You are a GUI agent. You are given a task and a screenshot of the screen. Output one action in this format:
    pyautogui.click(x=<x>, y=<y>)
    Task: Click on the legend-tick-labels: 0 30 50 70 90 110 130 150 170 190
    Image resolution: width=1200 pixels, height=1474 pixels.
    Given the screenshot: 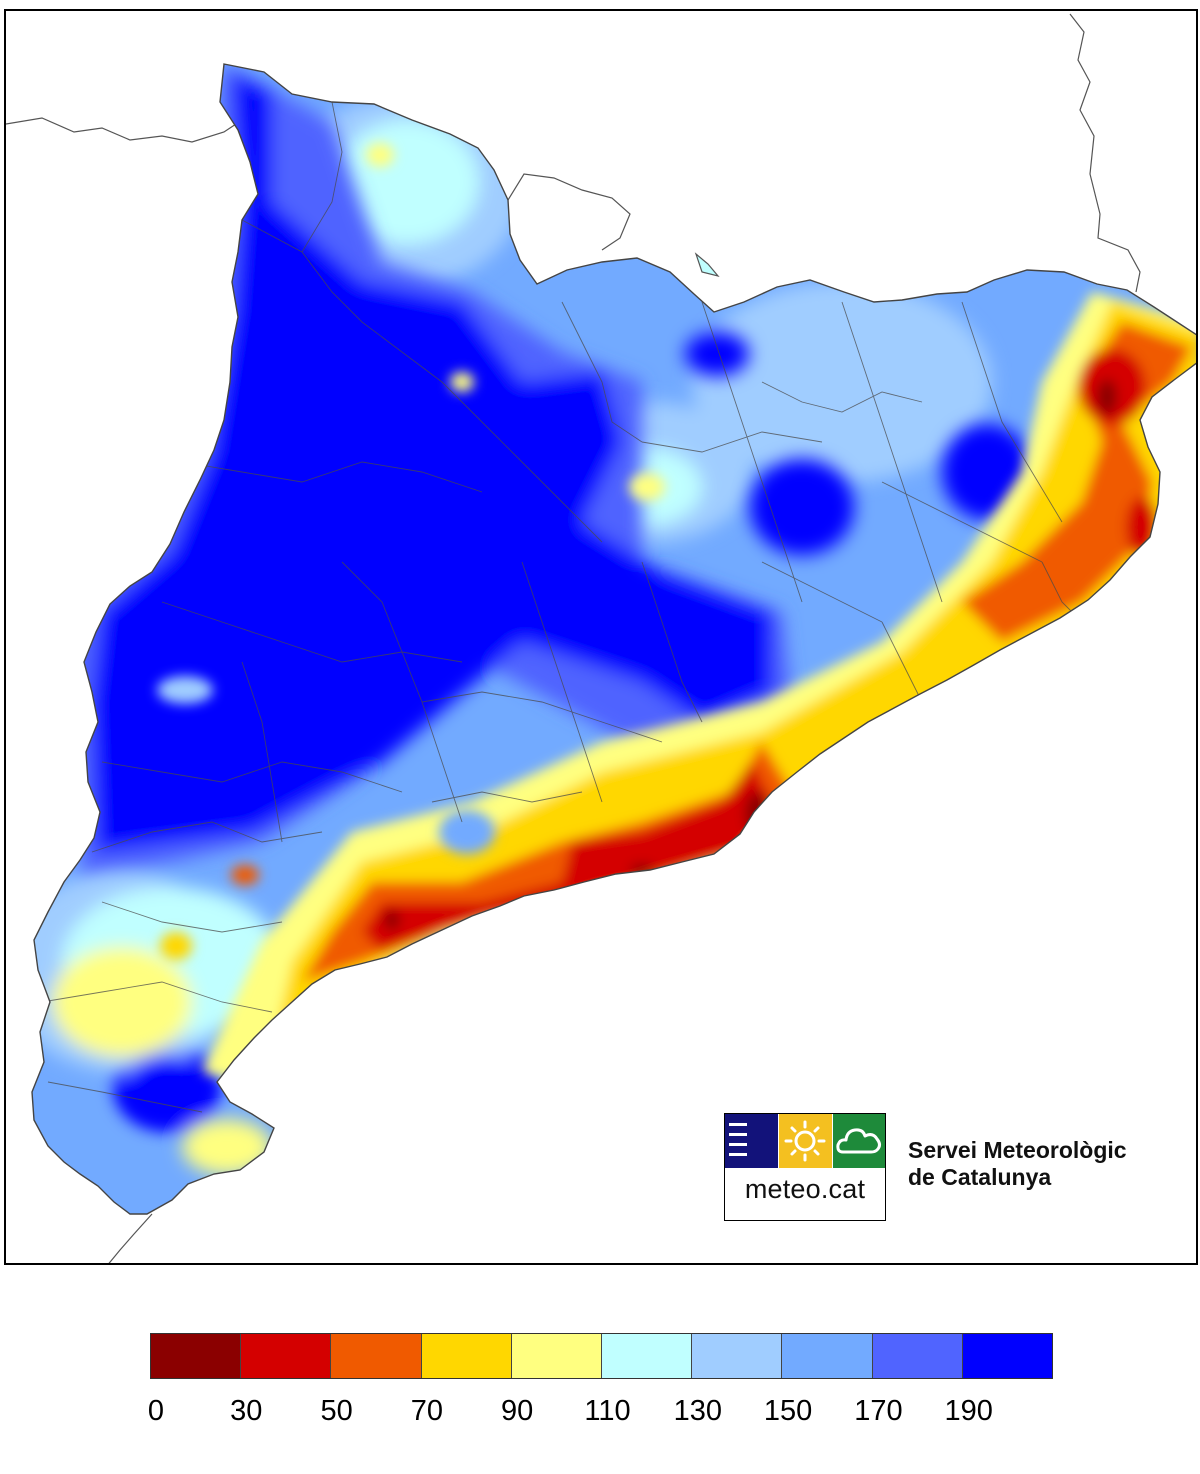 What is the action you would take?
    pyautogui.click(x=600, y=1415)
    